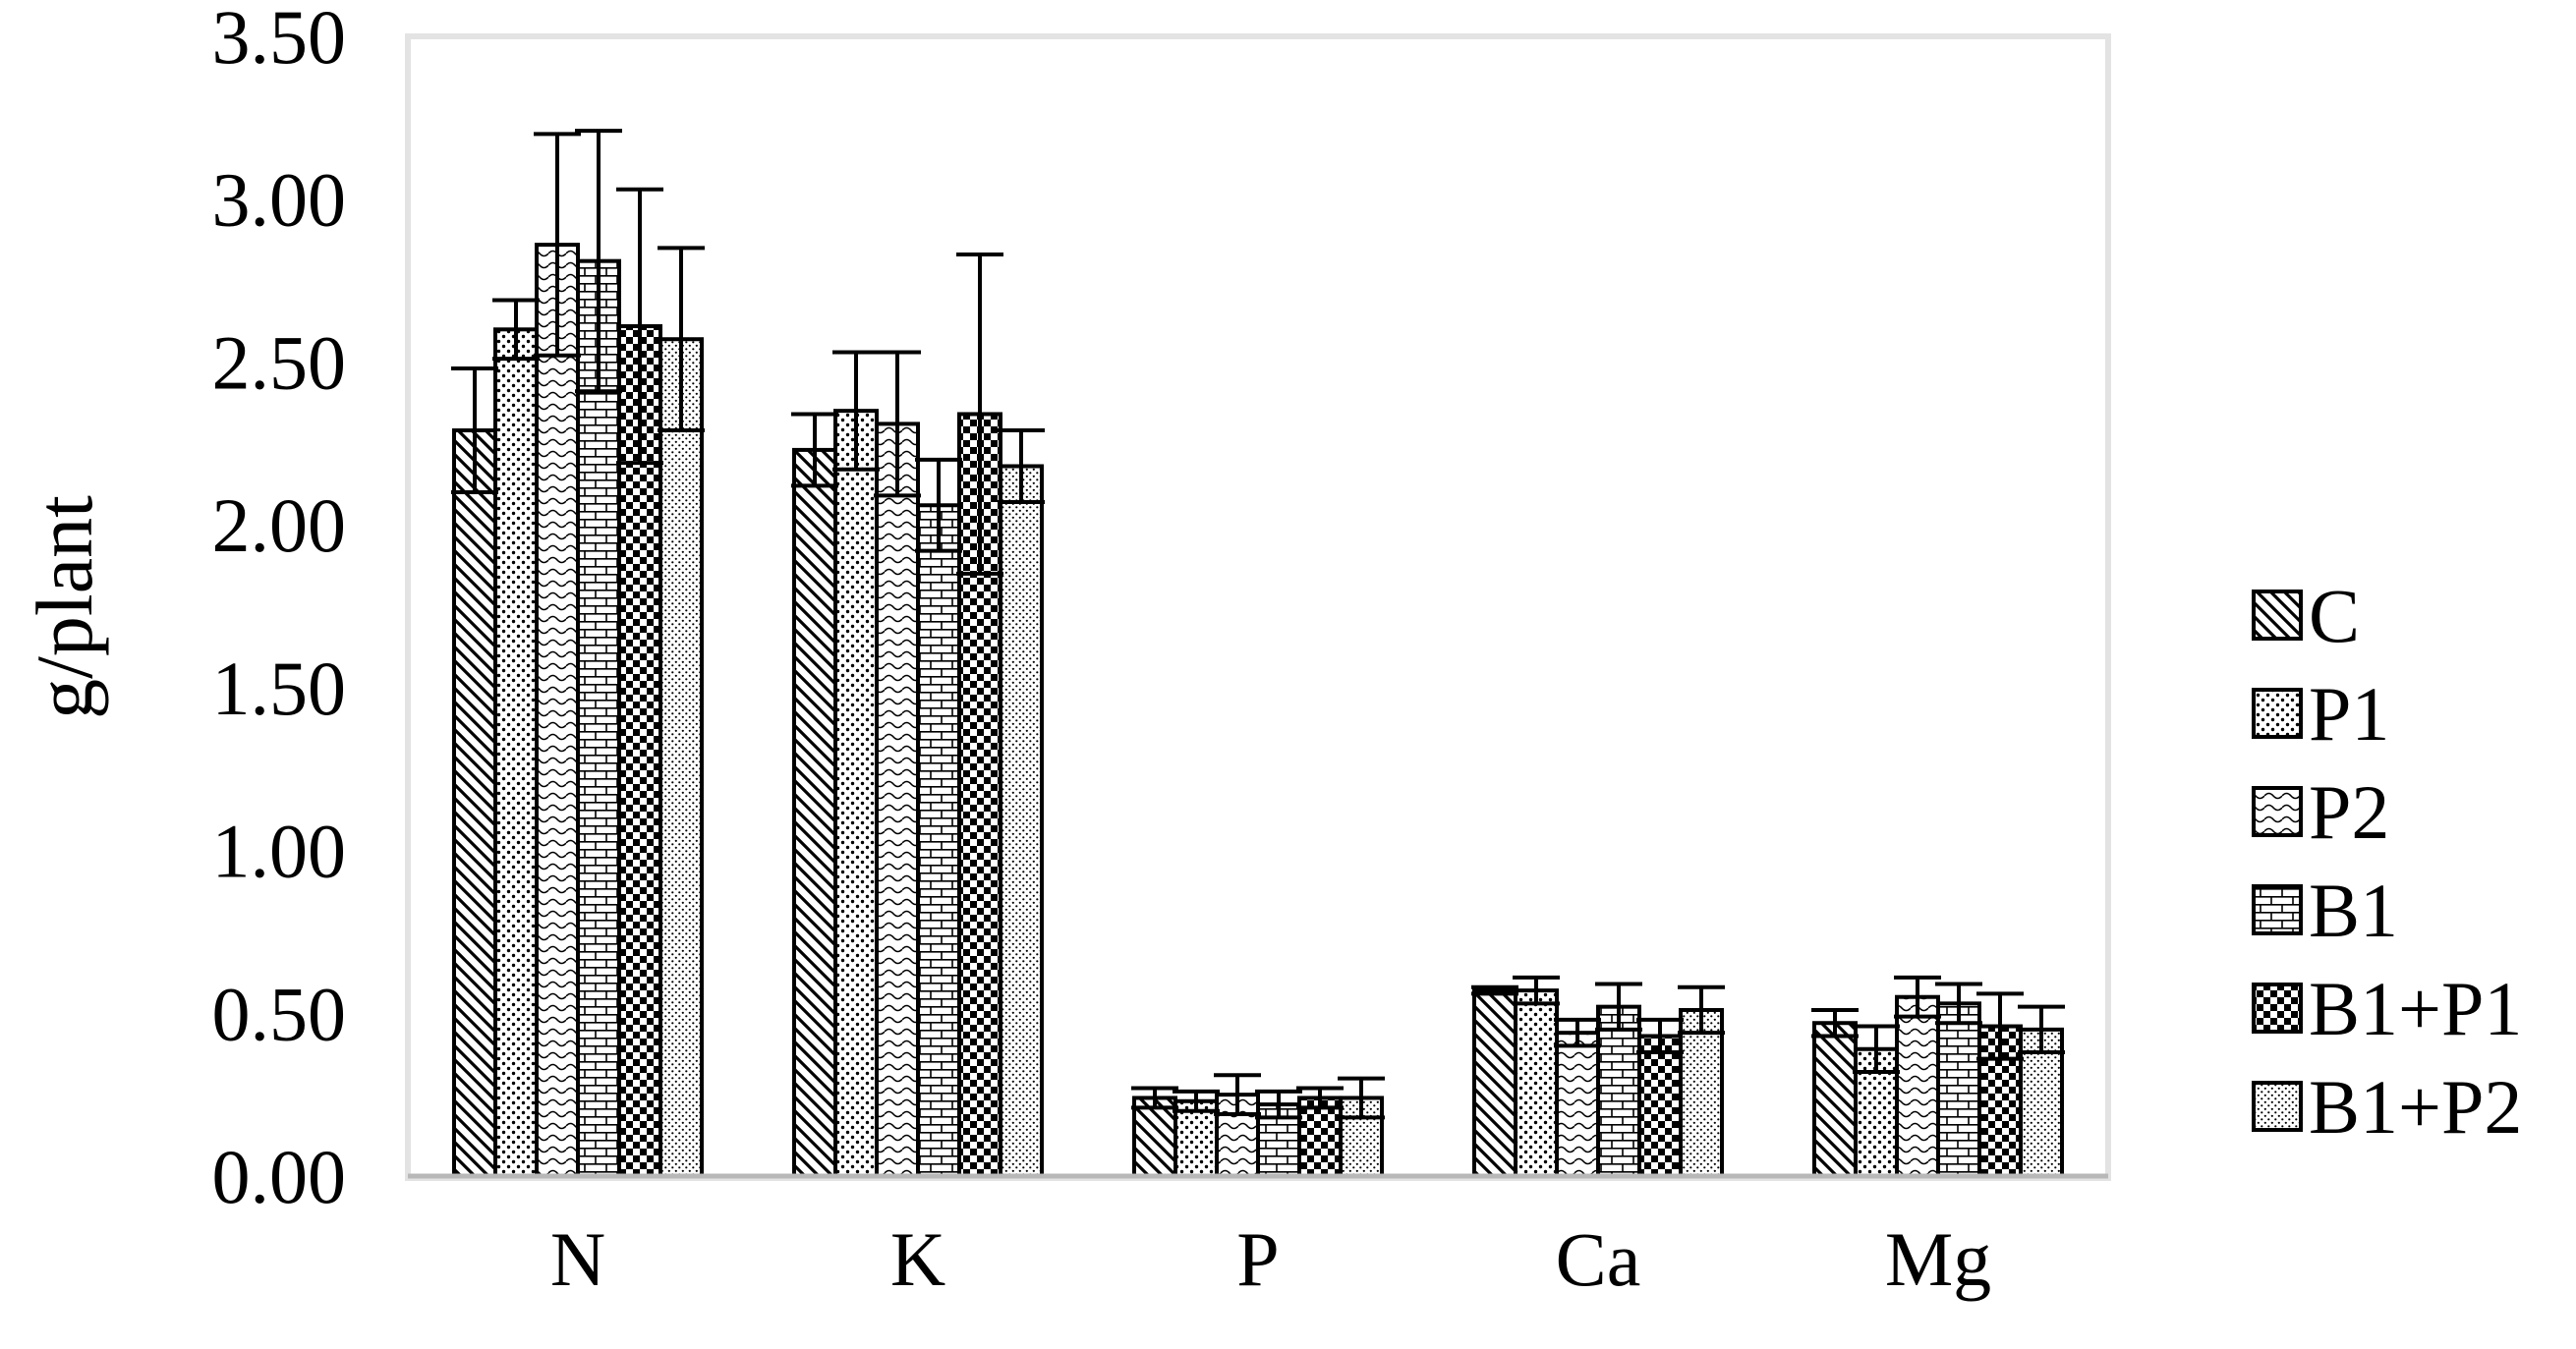 This screenshot has width=2576, height=1349. What do you see at coordinates (2416, 1008) in the screenshot?
I see `legend-label: B1+P1` at bounding box center [2416, 1008].